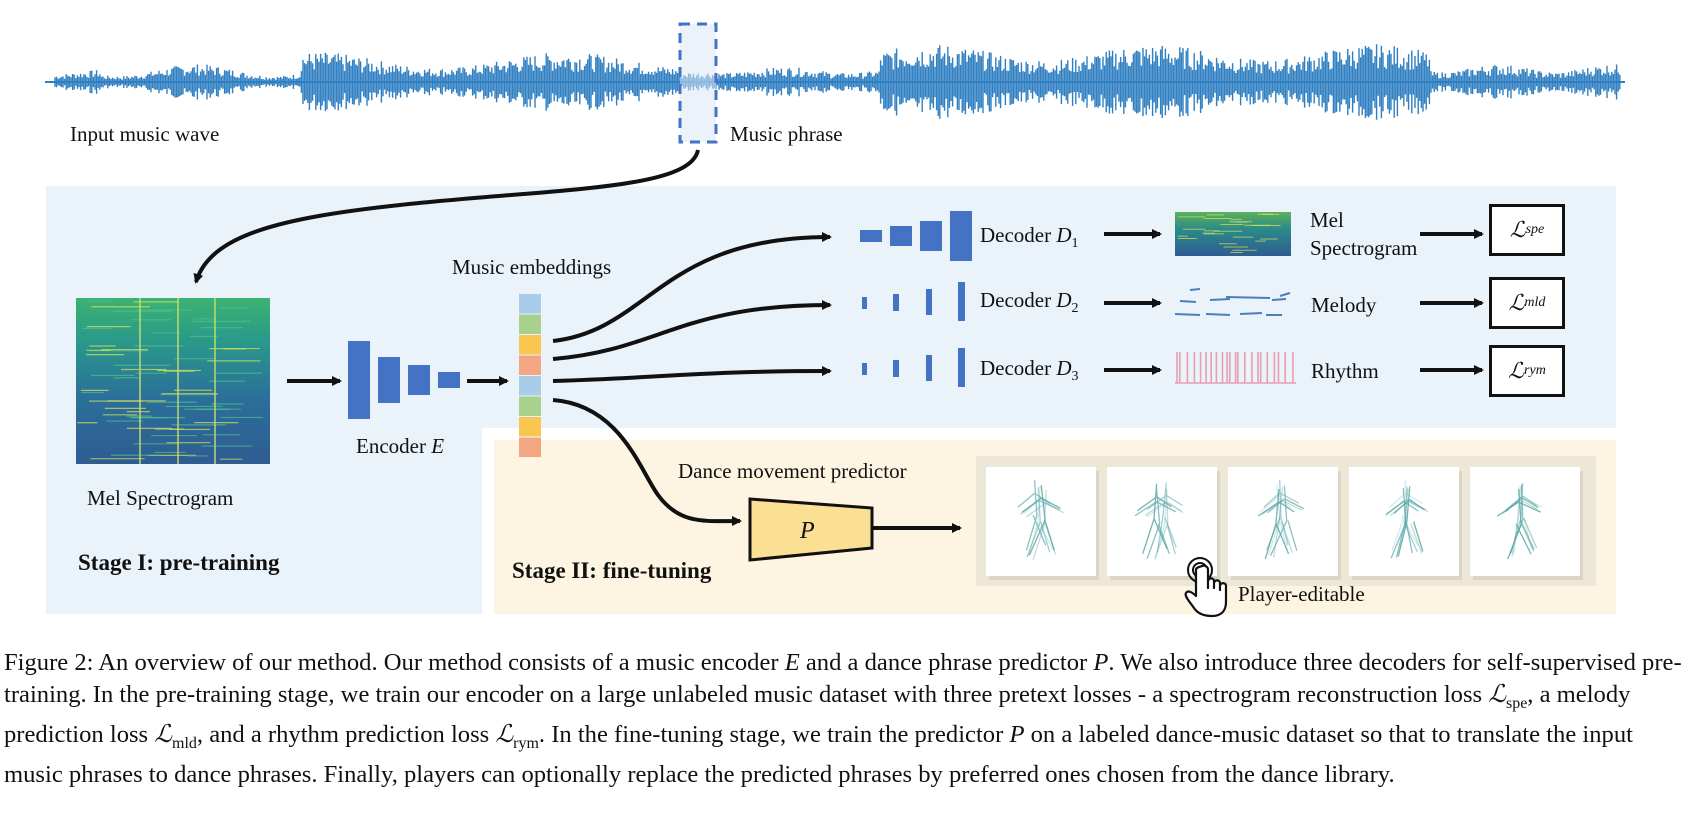 The image size is (1690, 833). Describe the element at coordinates (526, 743) in the screenshot. I see `caption-loss-rym-sub: rym` at that location.